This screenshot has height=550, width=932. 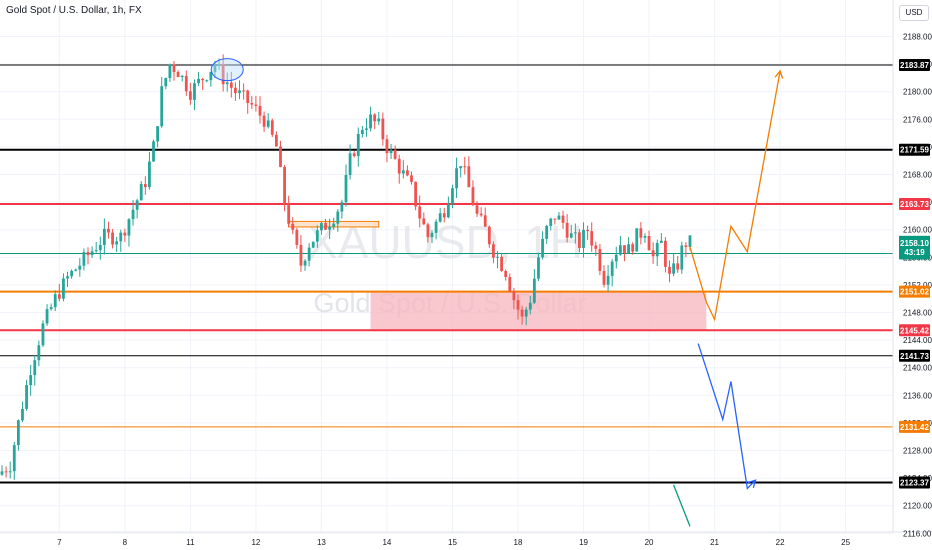 I want to click on ellipse-marker, so click(x=227, y=70).